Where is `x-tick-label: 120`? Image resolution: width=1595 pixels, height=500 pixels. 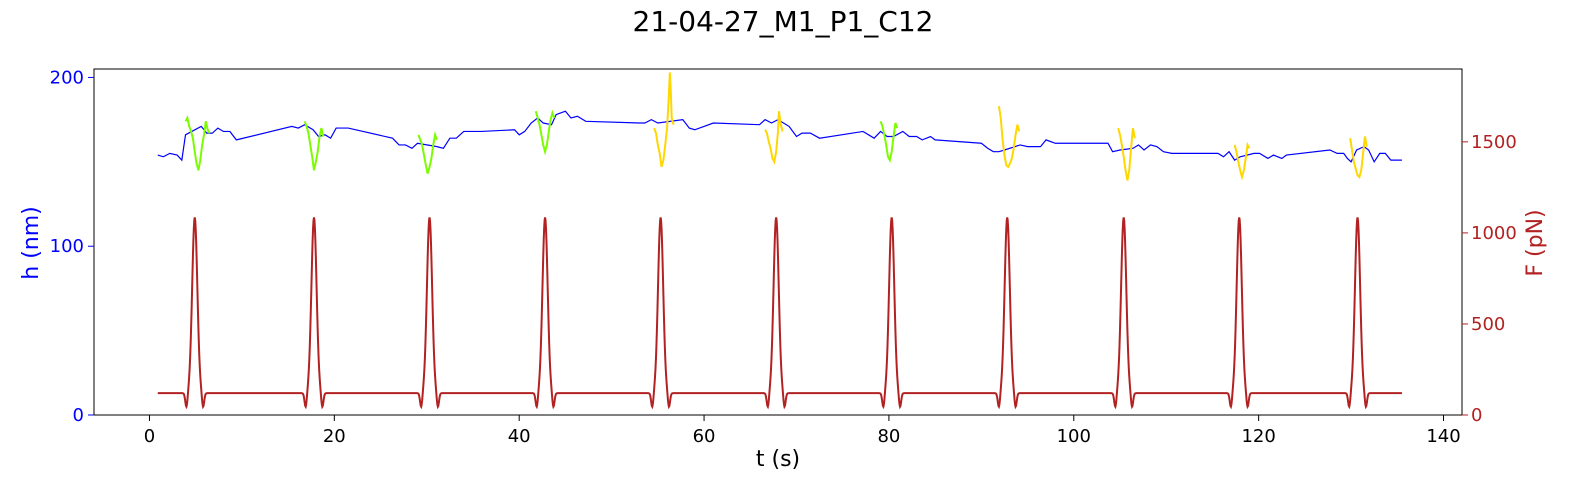
x-tick-label: 120 is located at coordinates (1258, 436).